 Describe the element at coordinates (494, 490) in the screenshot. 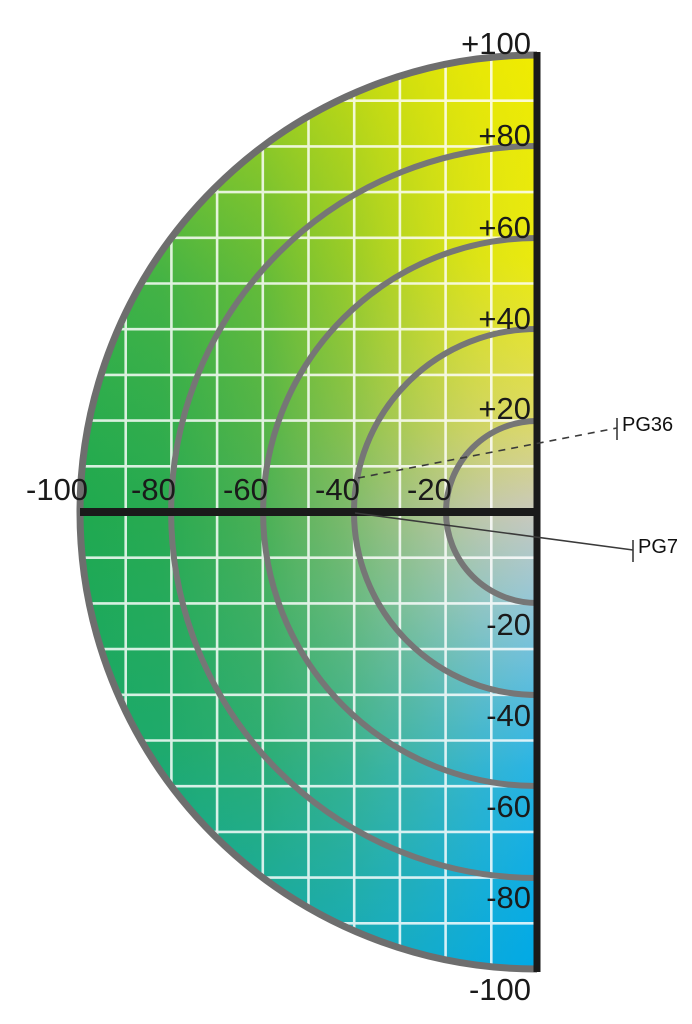

I see `annotation-leaders` at that location.